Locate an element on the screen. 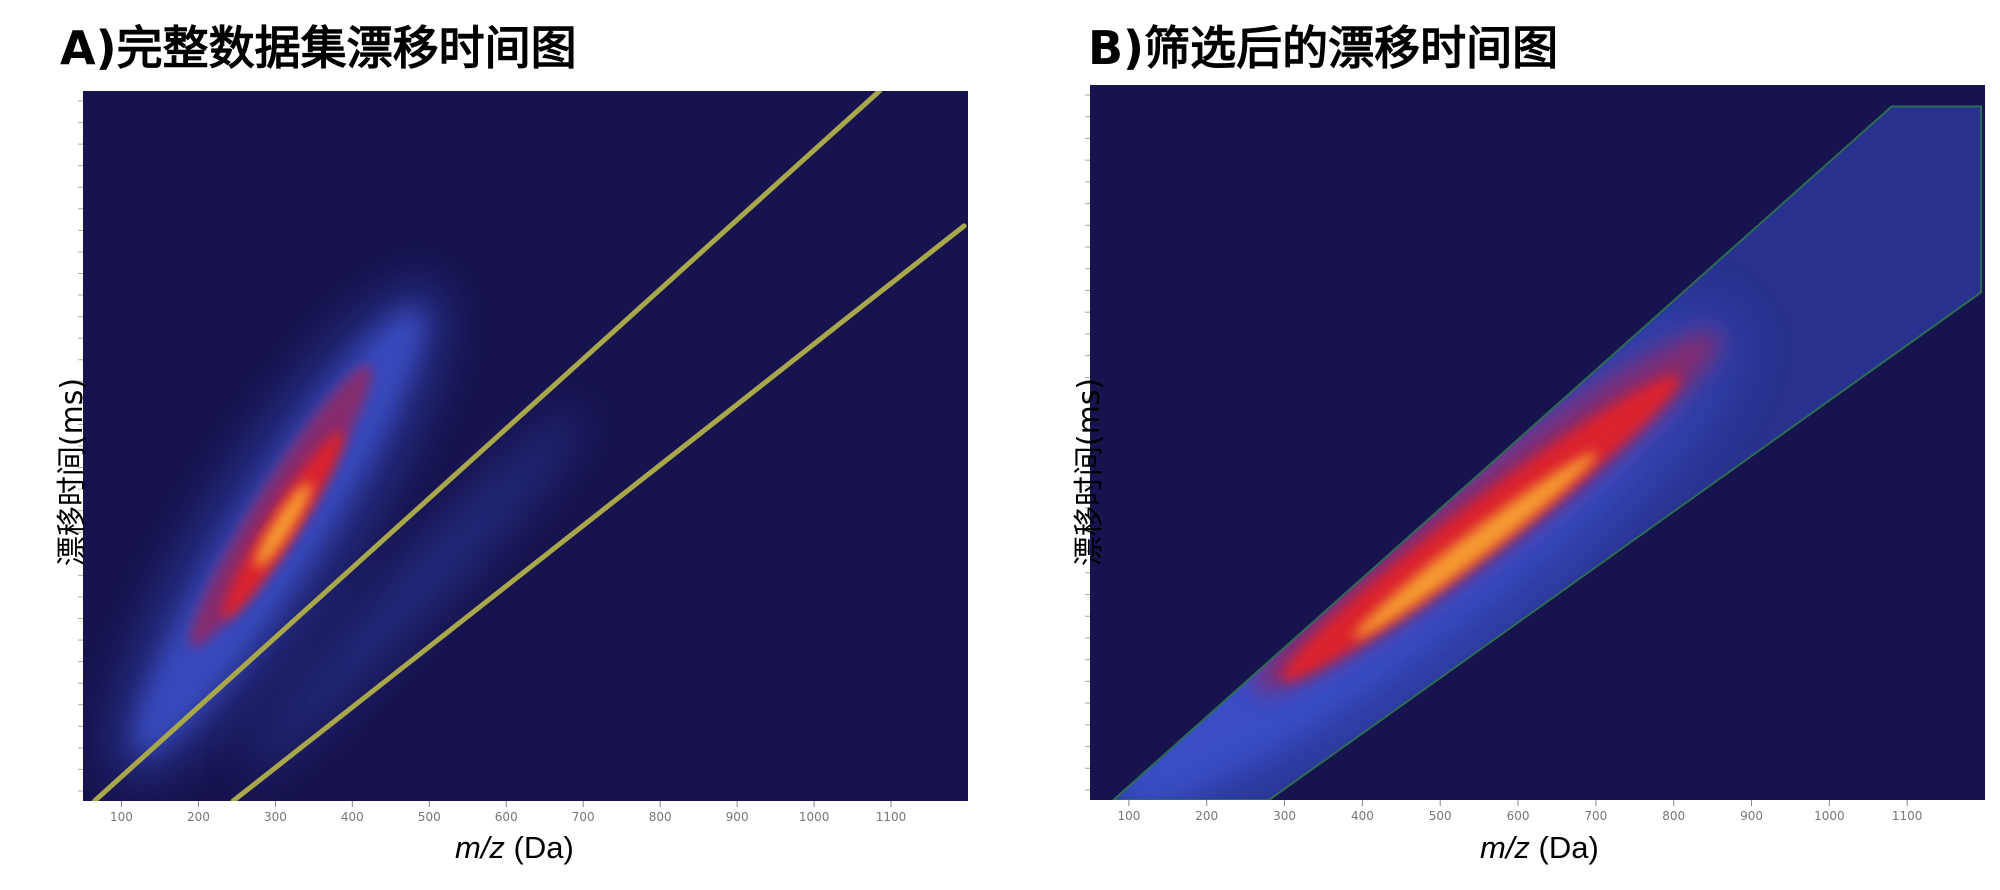 This screenshot has height=890, width=2000. panel-b-x-tick-label: 200 is located at coordinates (1206, 816).